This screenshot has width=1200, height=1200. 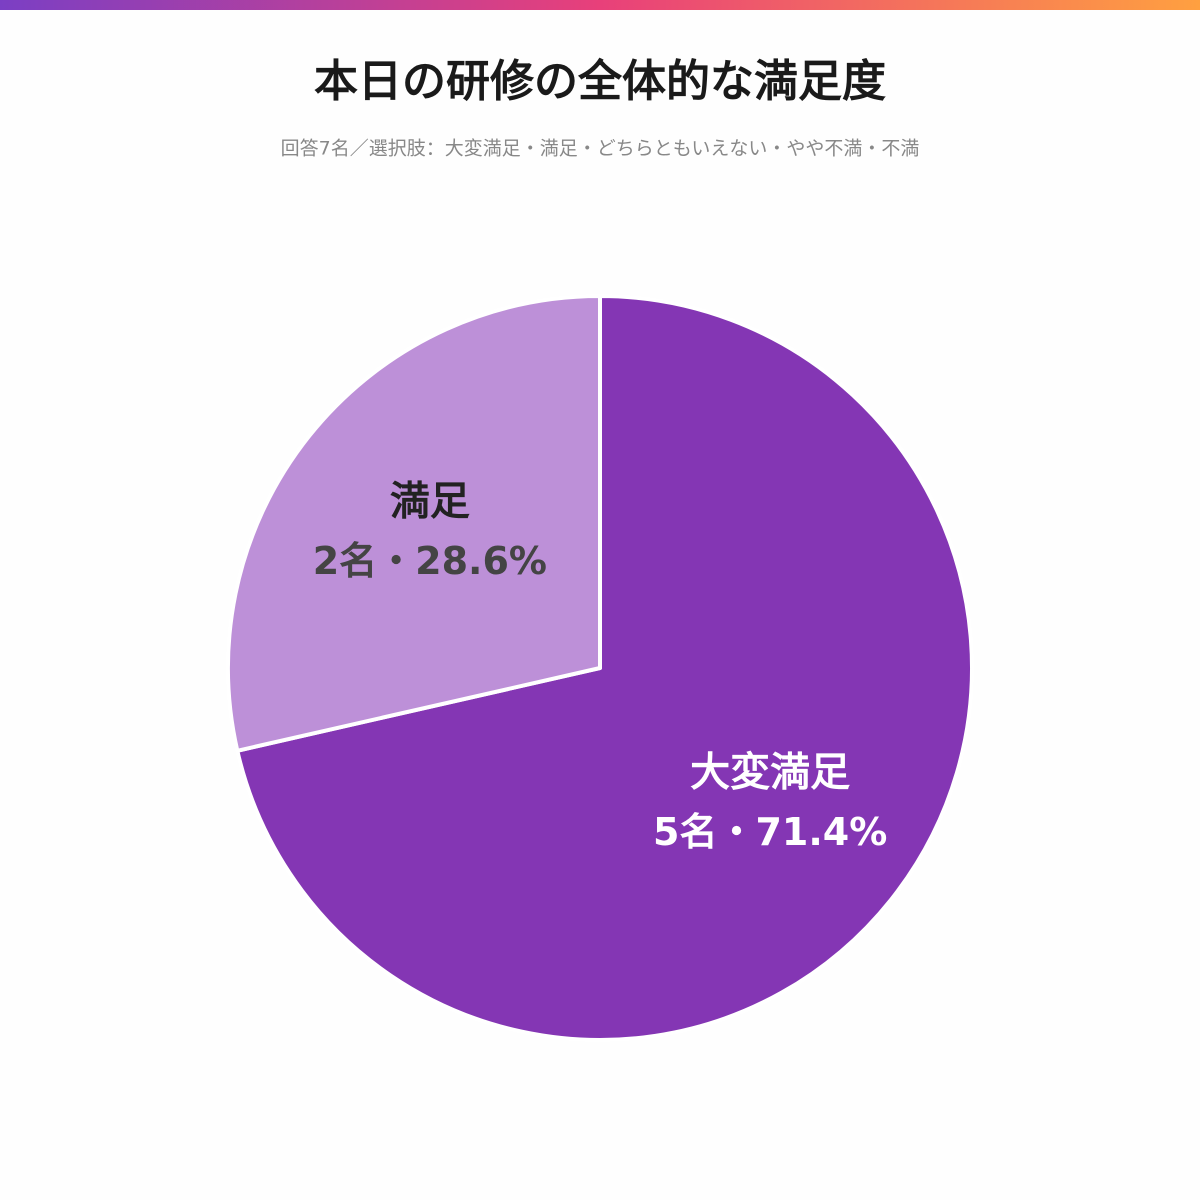 I want to click on slice-value-label: 2名・28.6%, so click(x=430, y=561).